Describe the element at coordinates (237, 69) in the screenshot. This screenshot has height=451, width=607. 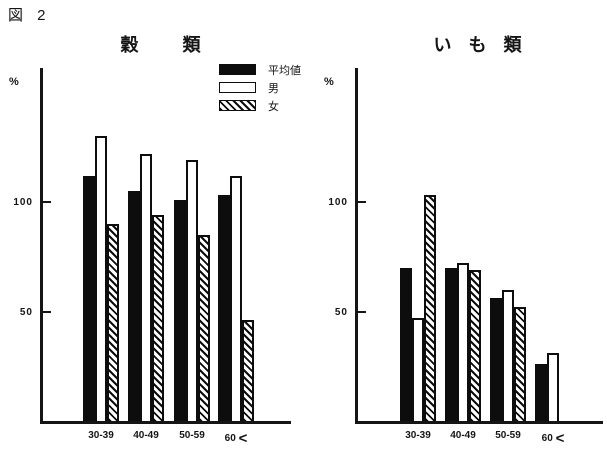
I see `legend-swatch-mean-icon` at that location.